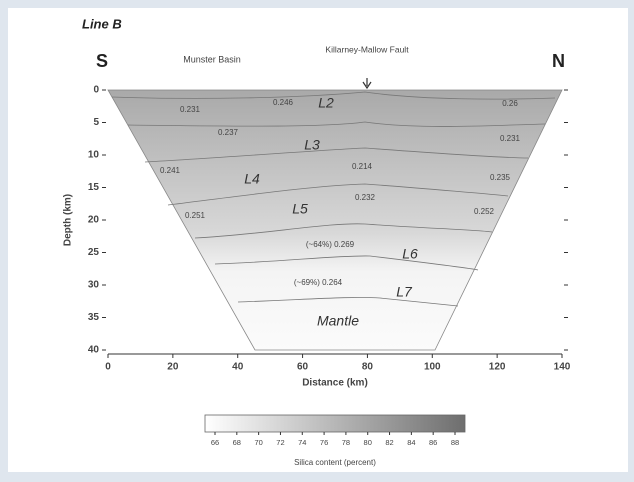 Image resolution: width=634 pixels, height=482 pixels. Describe the element at coordinates (367, 84) in the screenshot. I see `fault-arrow` at that location.